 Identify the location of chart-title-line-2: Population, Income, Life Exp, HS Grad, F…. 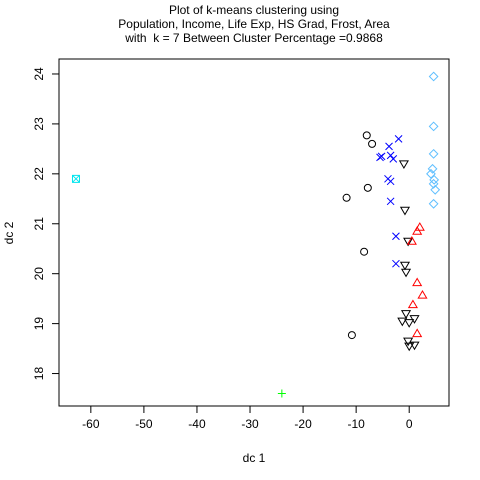
(254, 24).